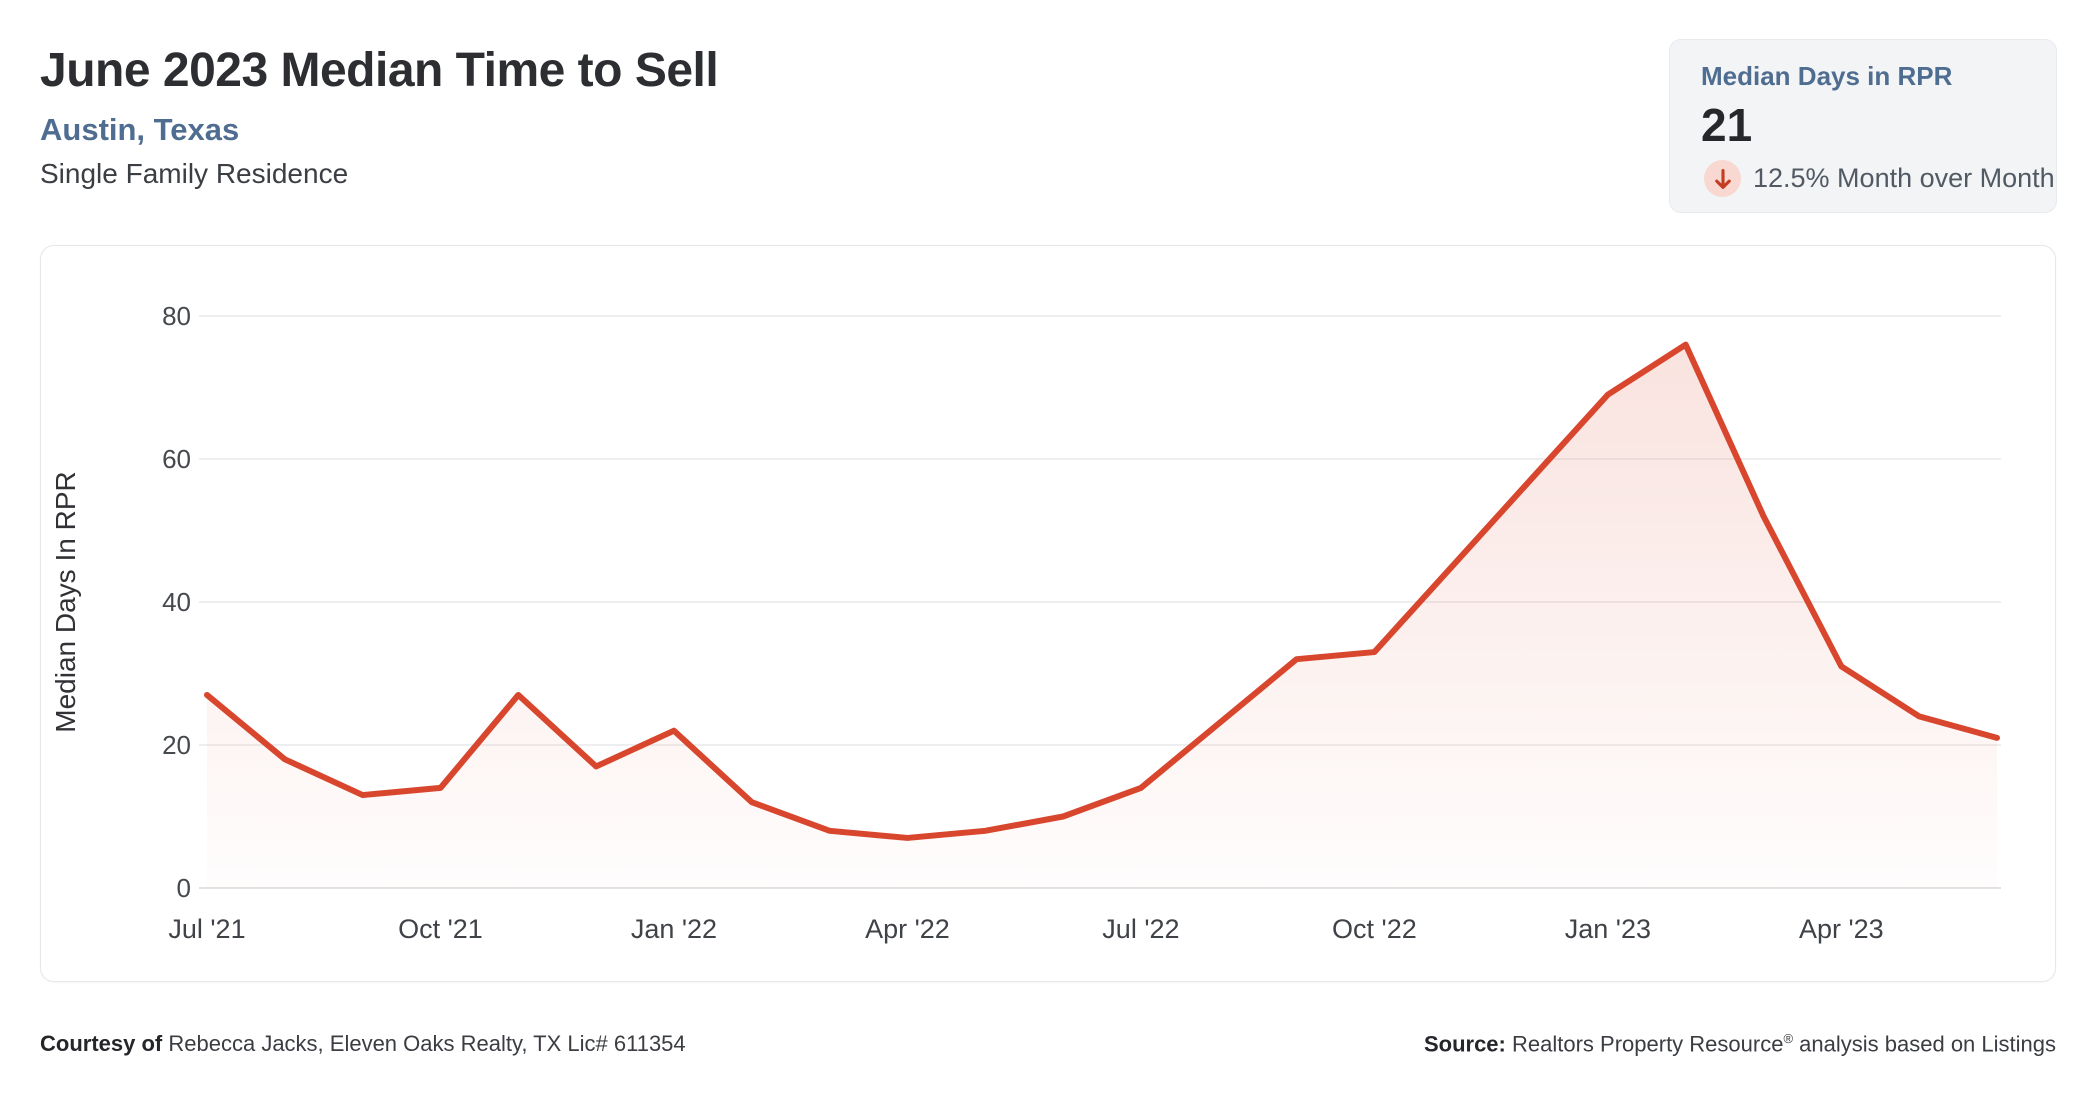 The width and height of the screenshot is (2096, 1100). I want to click on down-arrow-glyph, so click(1722, 178).